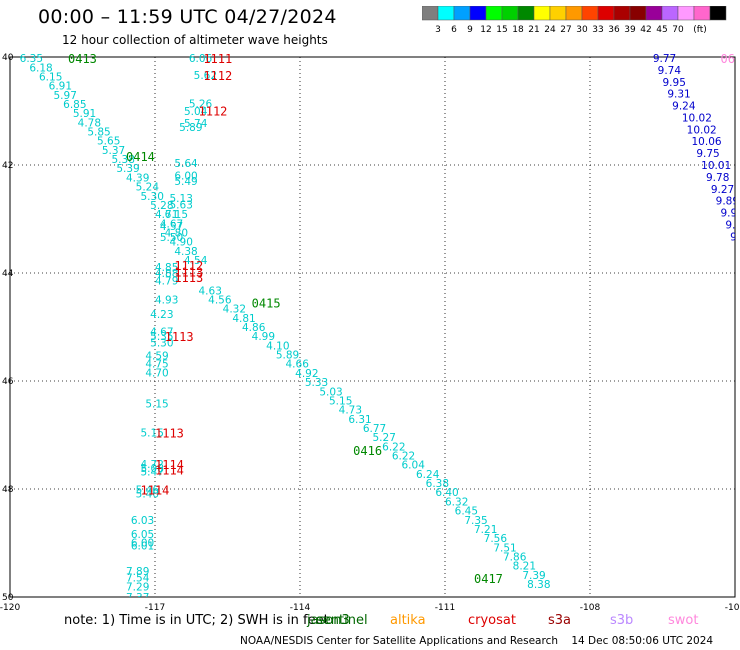  What do you see at coordinates (138, 579) in the screenshot?
I see `wave-height-value: 7.54` at bounding box center [138, 579].